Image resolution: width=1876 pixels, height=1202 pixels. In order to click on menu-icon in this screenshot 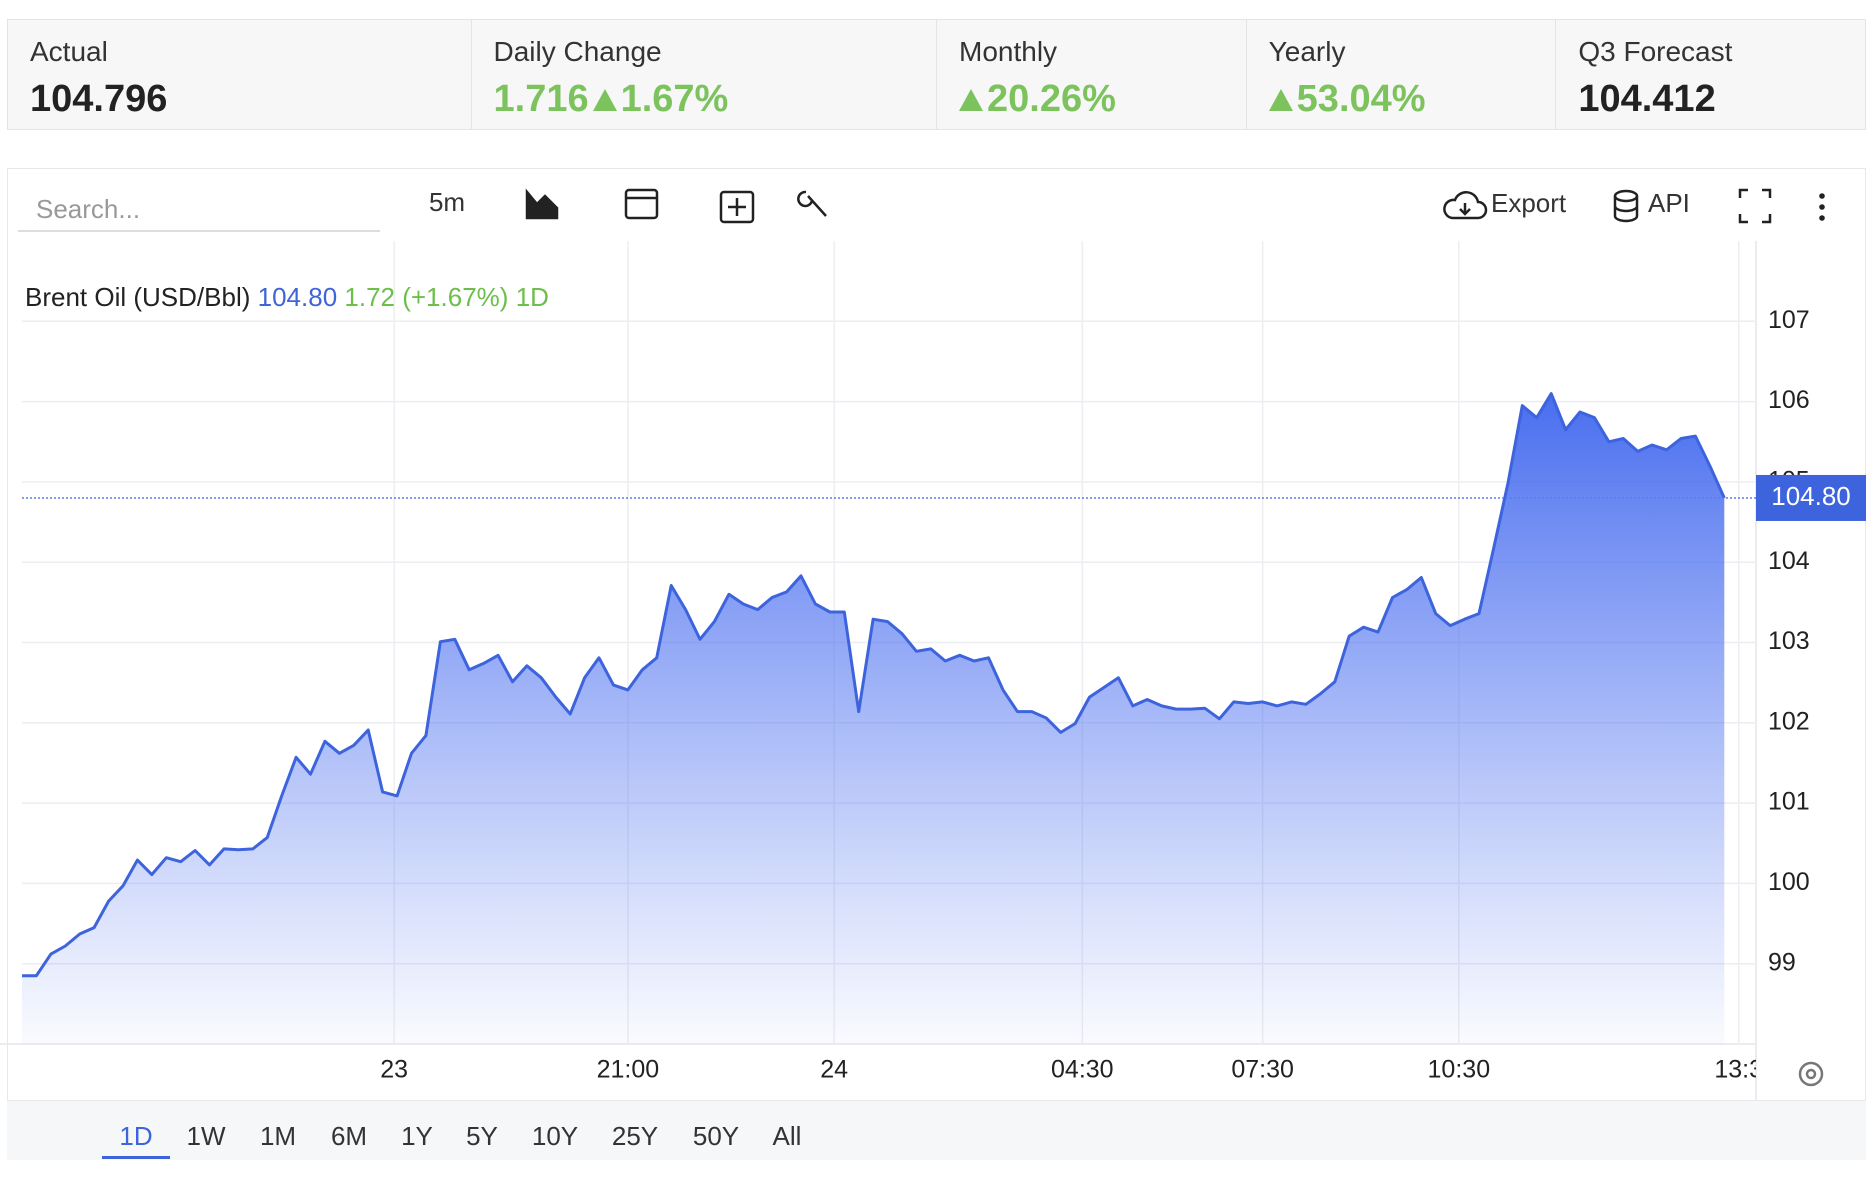, I will do `click(1822, 207)`.